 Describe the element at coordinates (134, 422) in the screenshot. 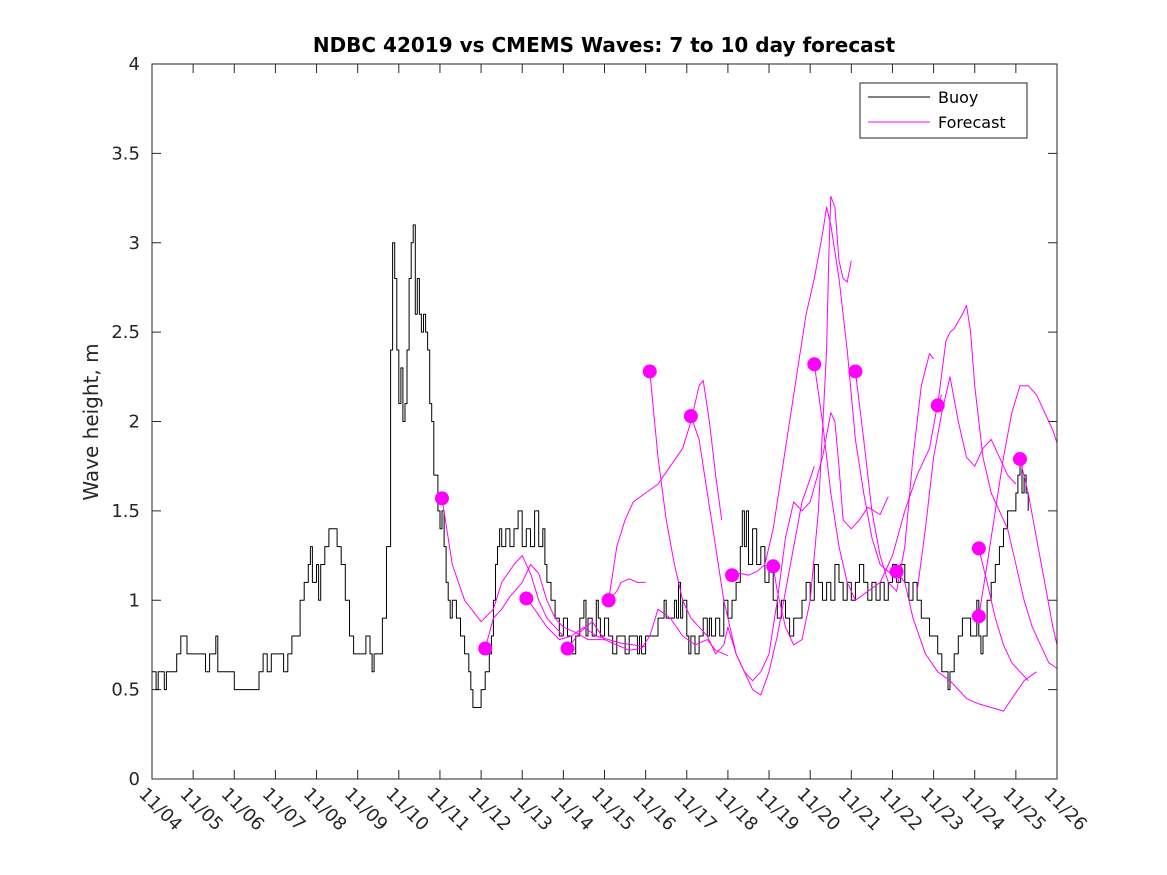

I see `y-tick-label: 2` at that location.